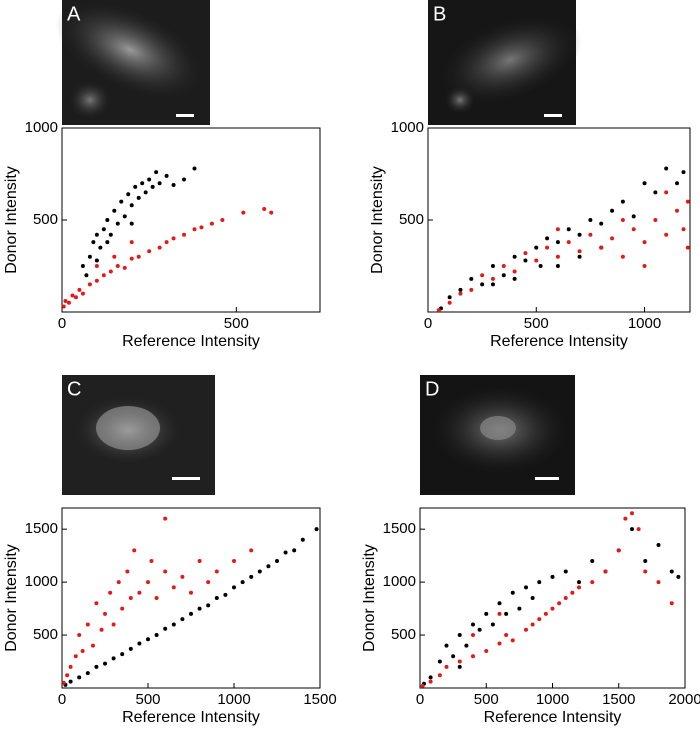  What do you see at coordinates (618, 699) in the screenshot?
I see `x-tick-label: 1500` at bounding box center [618, 699].